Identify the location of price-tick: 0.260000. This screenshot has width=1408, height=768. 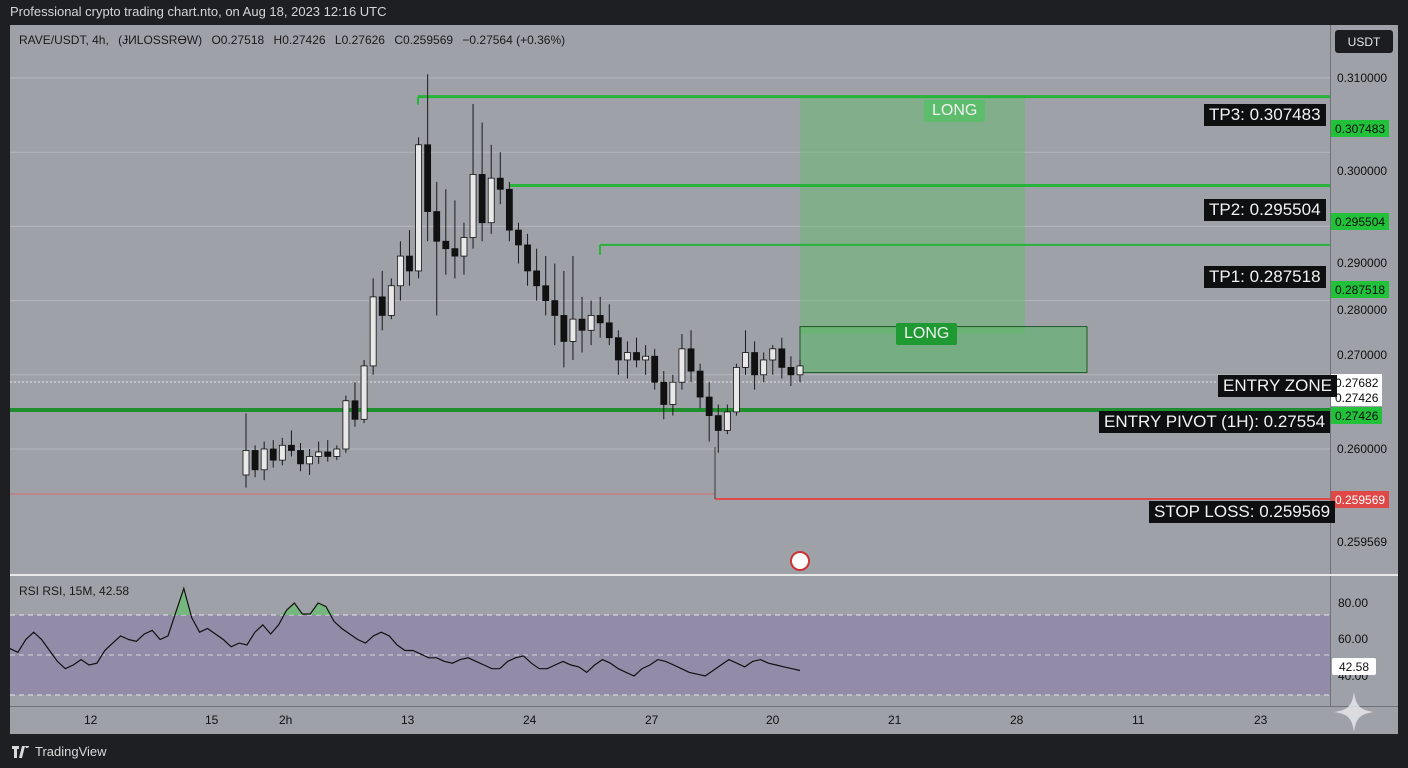
(1362, 449).